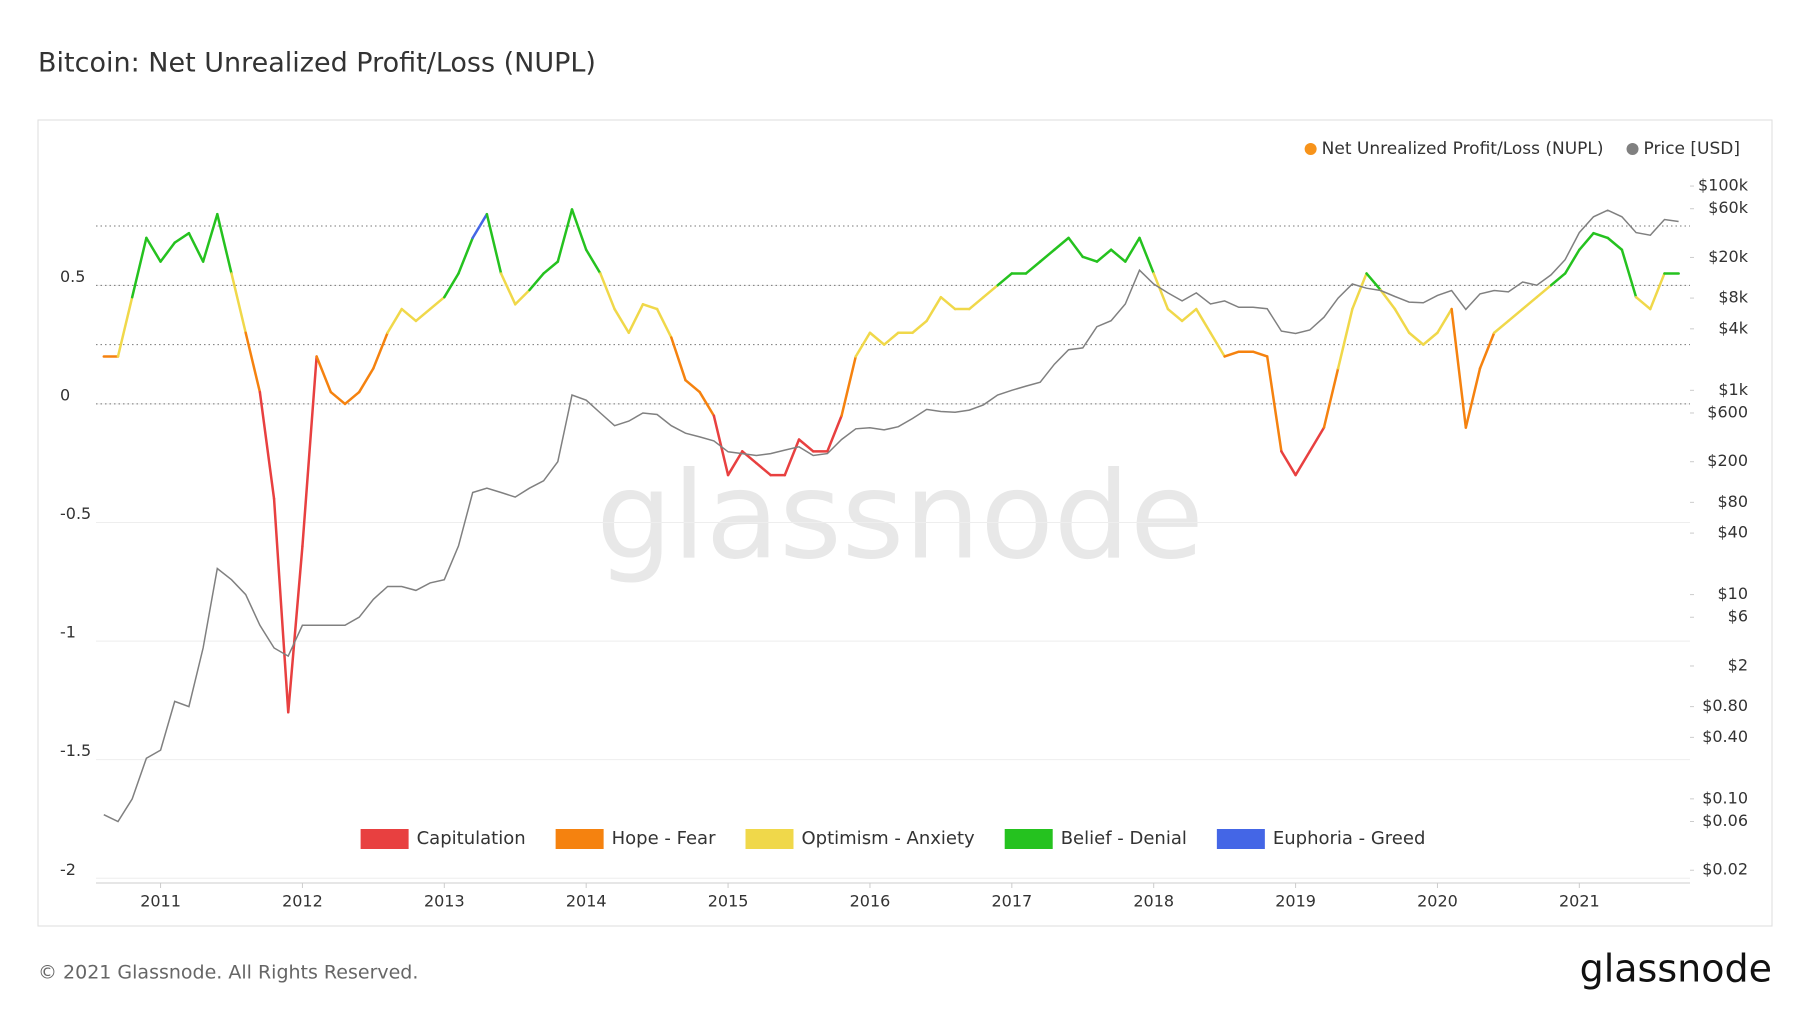 This screenshot has width=1800, height=1017. I want to click on y-tick-label: 0.5, so click(72, 276).